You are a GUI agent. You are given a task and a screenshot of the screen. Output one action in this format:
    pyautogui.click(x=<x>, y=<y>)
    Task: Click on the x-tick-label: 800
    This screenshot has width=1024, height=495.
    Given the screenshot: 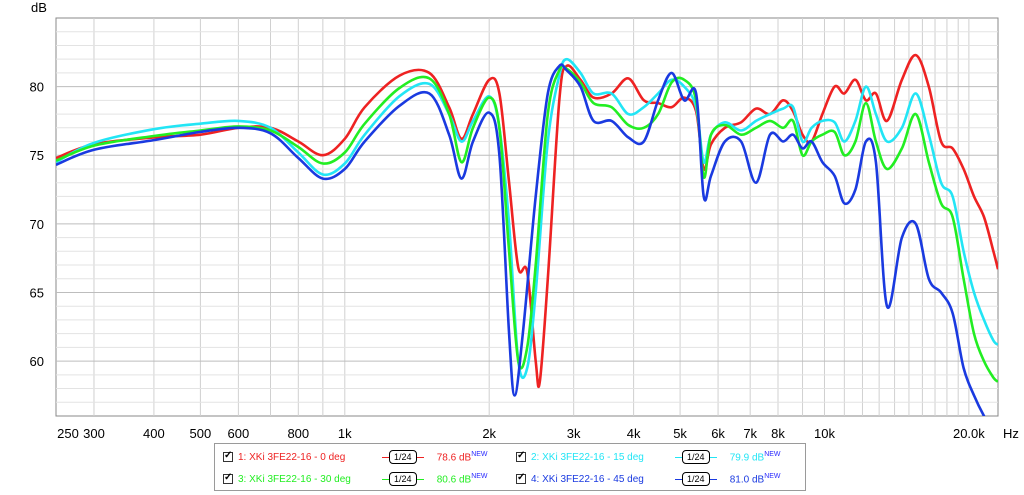 What is the action you would take?
    pyautogui.click(x=298, y=433)
    